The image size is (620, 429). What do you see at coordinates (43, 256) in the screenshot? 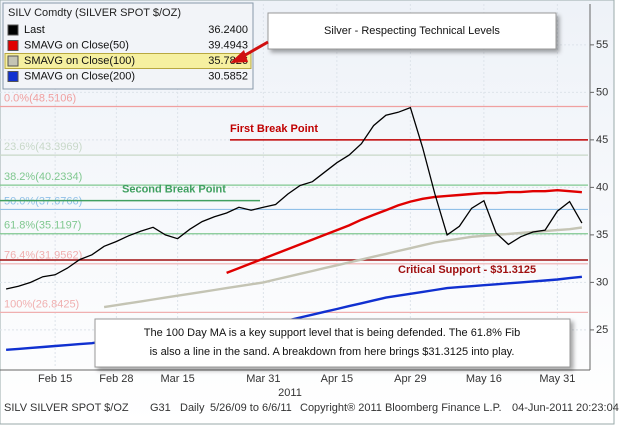
I see `fib-label: 76.4%(31.9562)` at bounding box center [43, 256].